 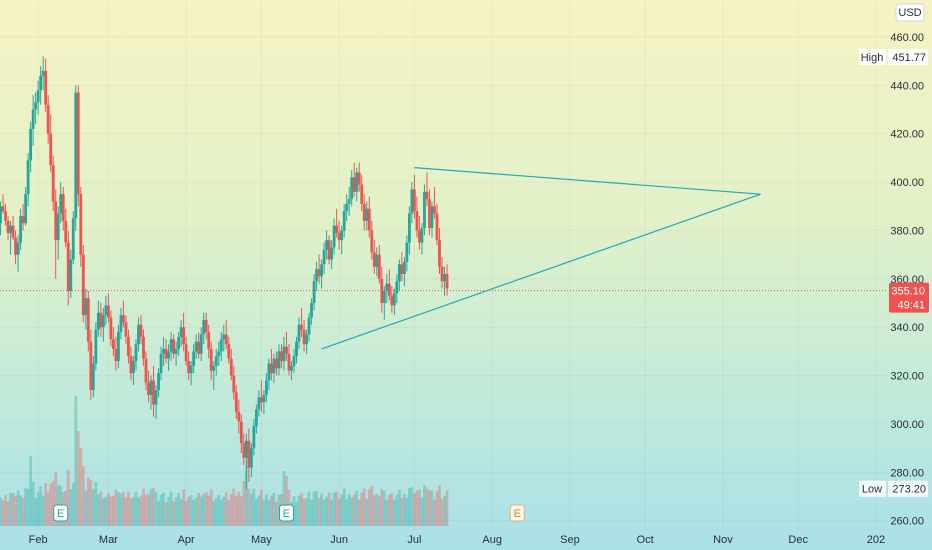 I want to click on earnings-marker-label: E, so click(x=517, y=514).